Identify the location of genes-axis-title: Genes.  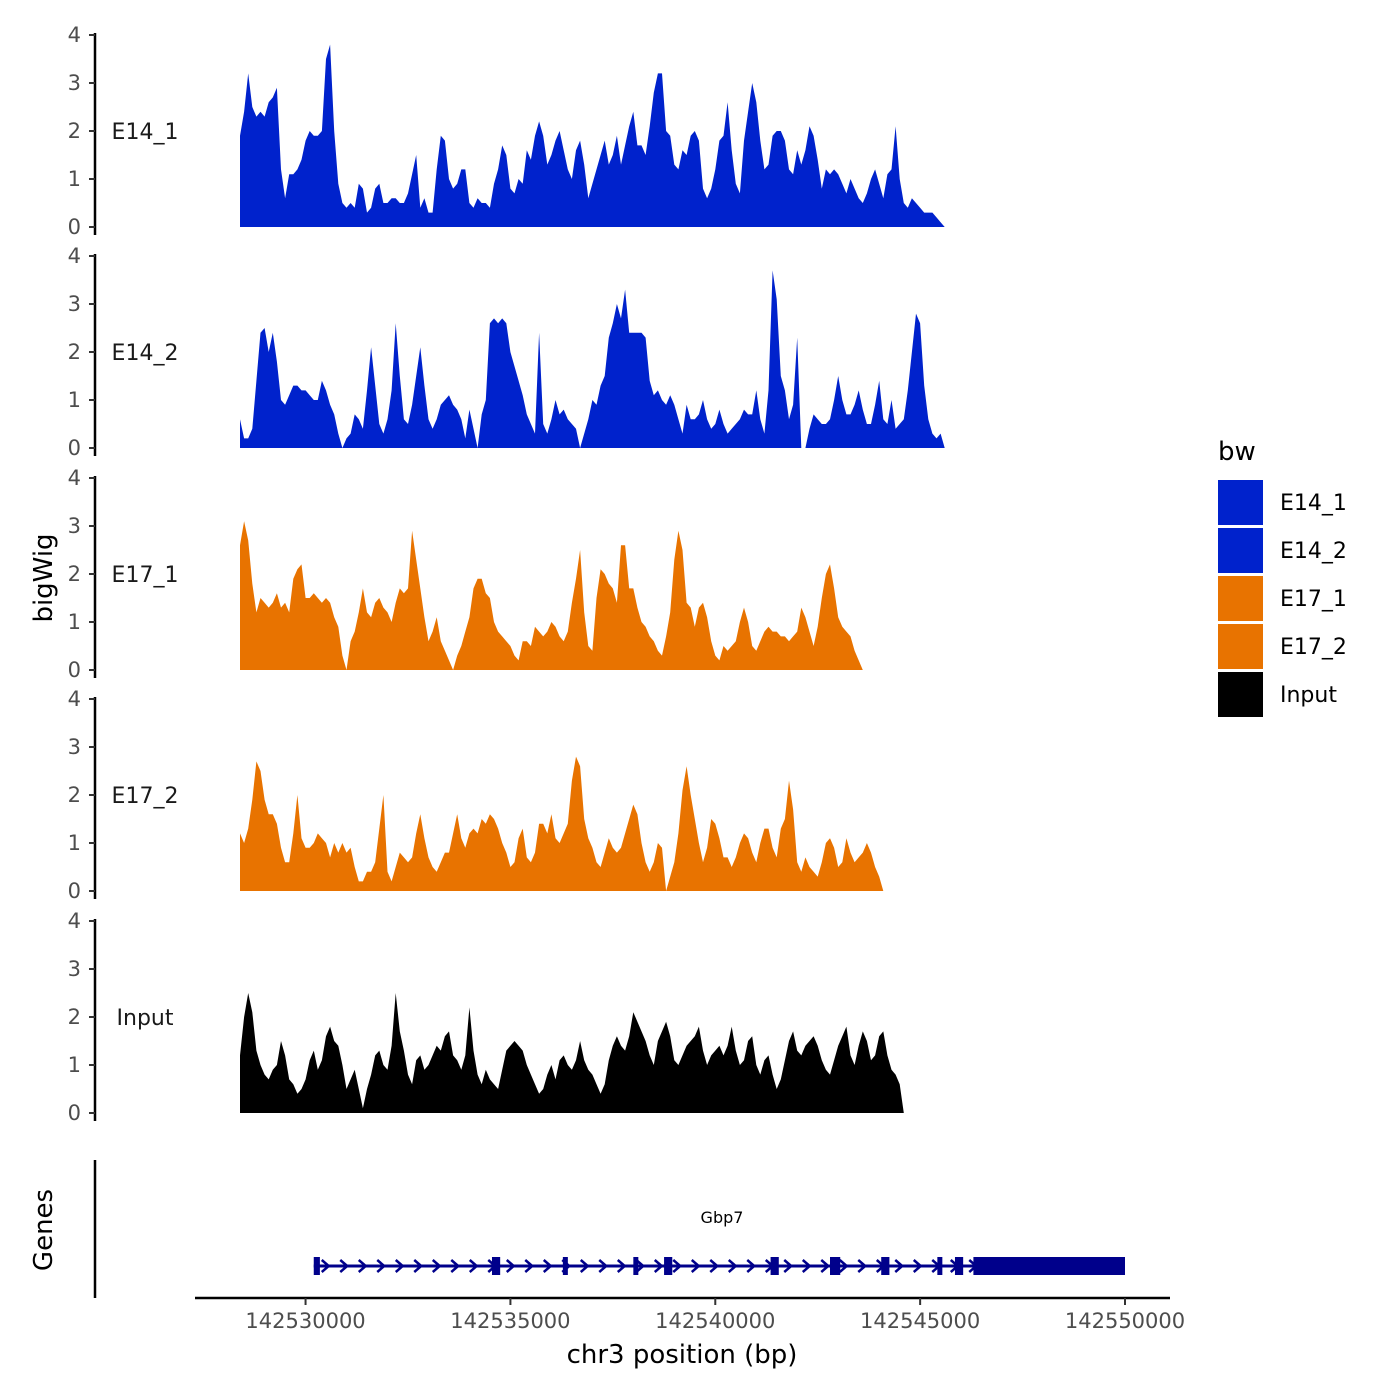
(44, 1230).